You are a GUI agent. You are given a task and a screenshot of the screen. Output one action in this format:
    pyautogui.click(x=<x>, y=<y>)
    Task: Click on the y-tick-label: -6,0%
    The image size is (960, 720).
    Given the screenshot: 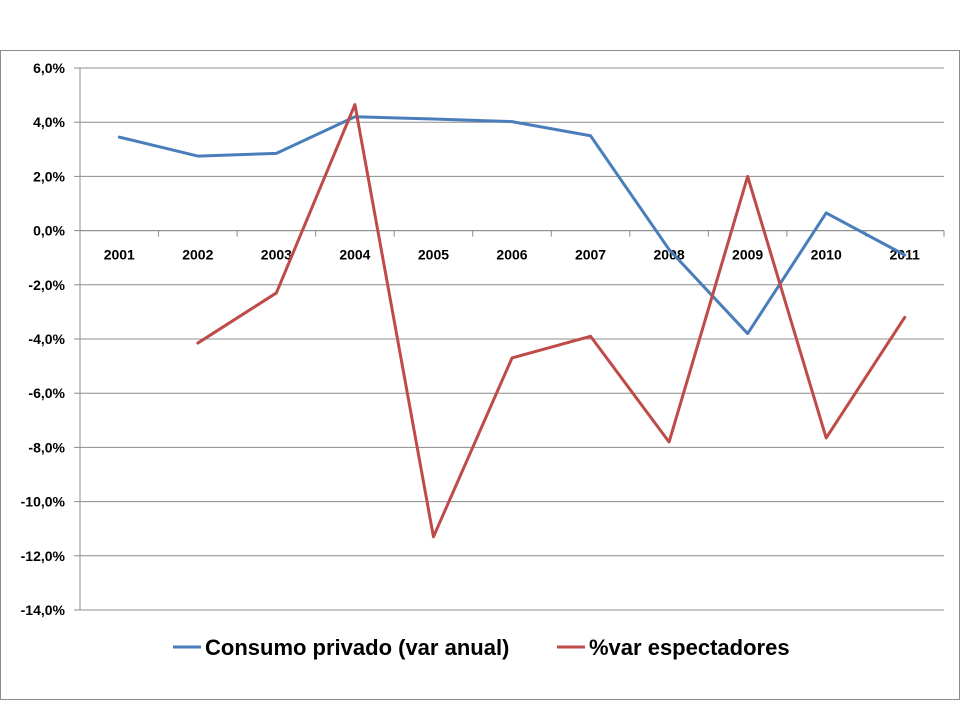 What is the action you would take?
    pyautogui.click(x=46, y=393)
    